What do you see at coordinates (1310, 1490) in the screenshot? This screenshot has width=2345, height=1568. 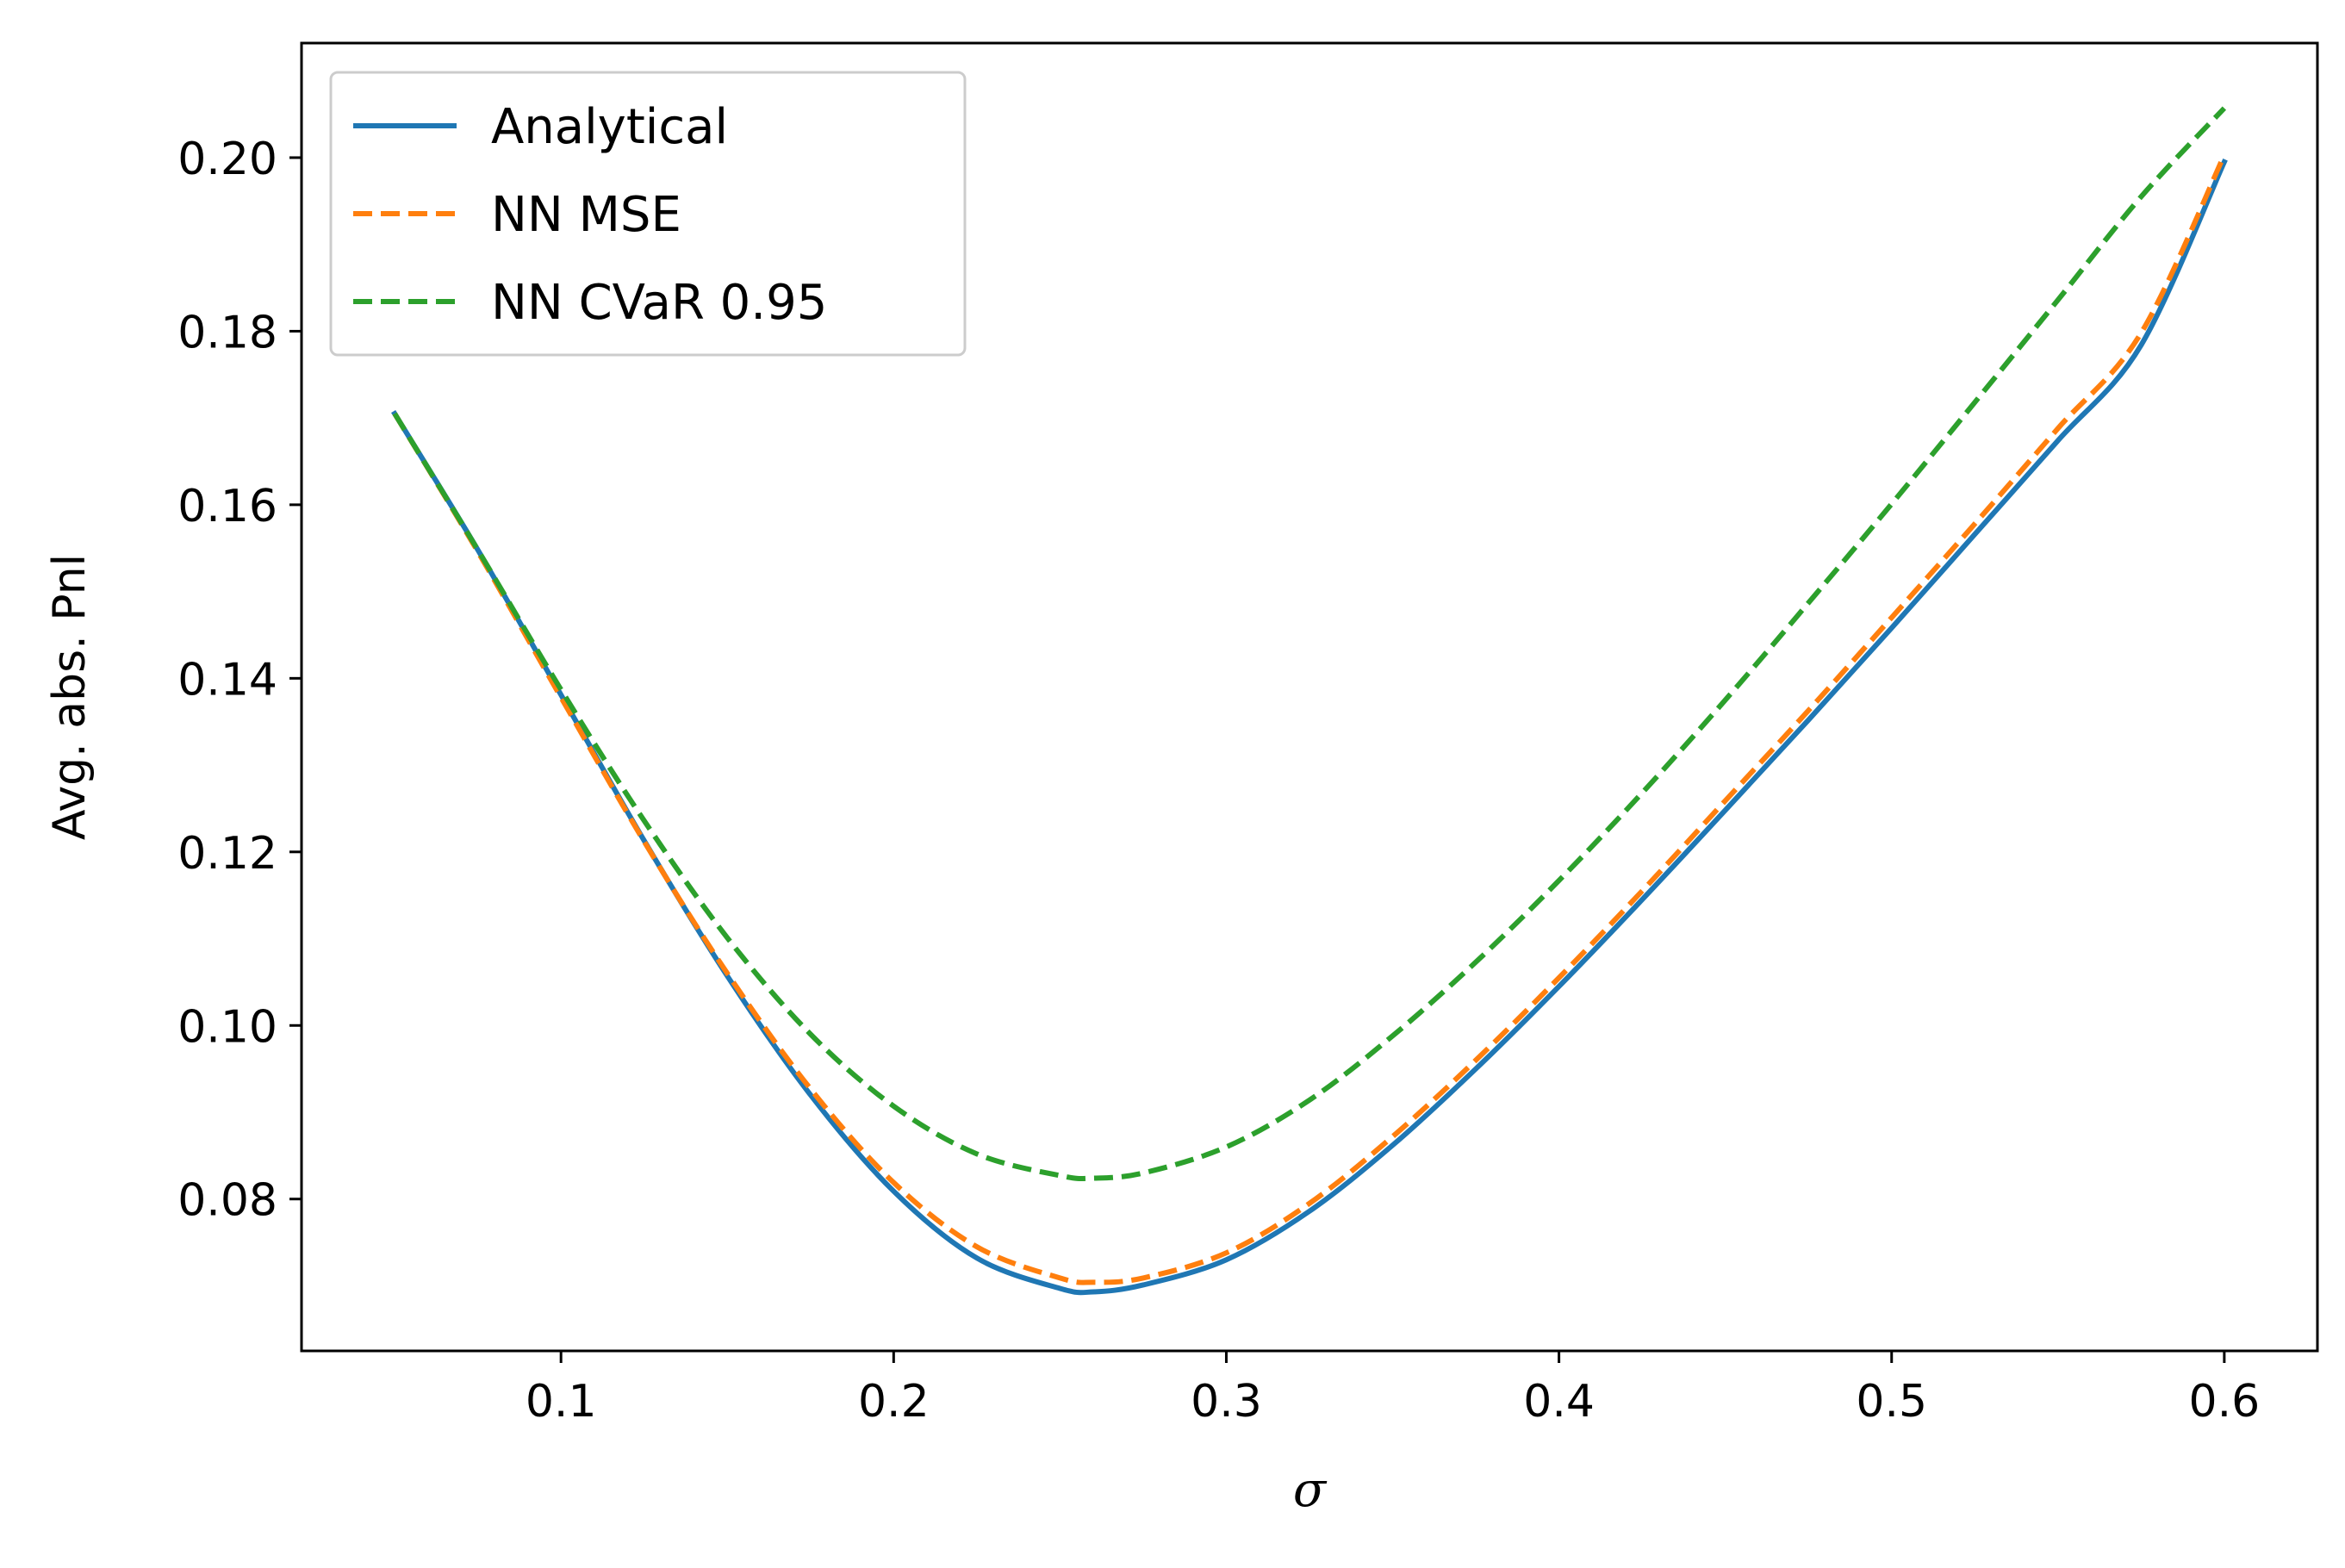 I see `x-axis-label: σ` at bounding box center [1310, 1490].